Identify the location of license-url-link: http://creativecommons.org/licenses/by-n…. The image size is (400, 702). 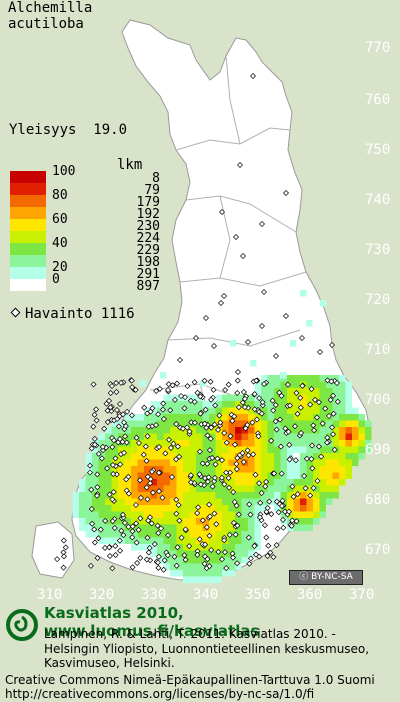
(160, 694).